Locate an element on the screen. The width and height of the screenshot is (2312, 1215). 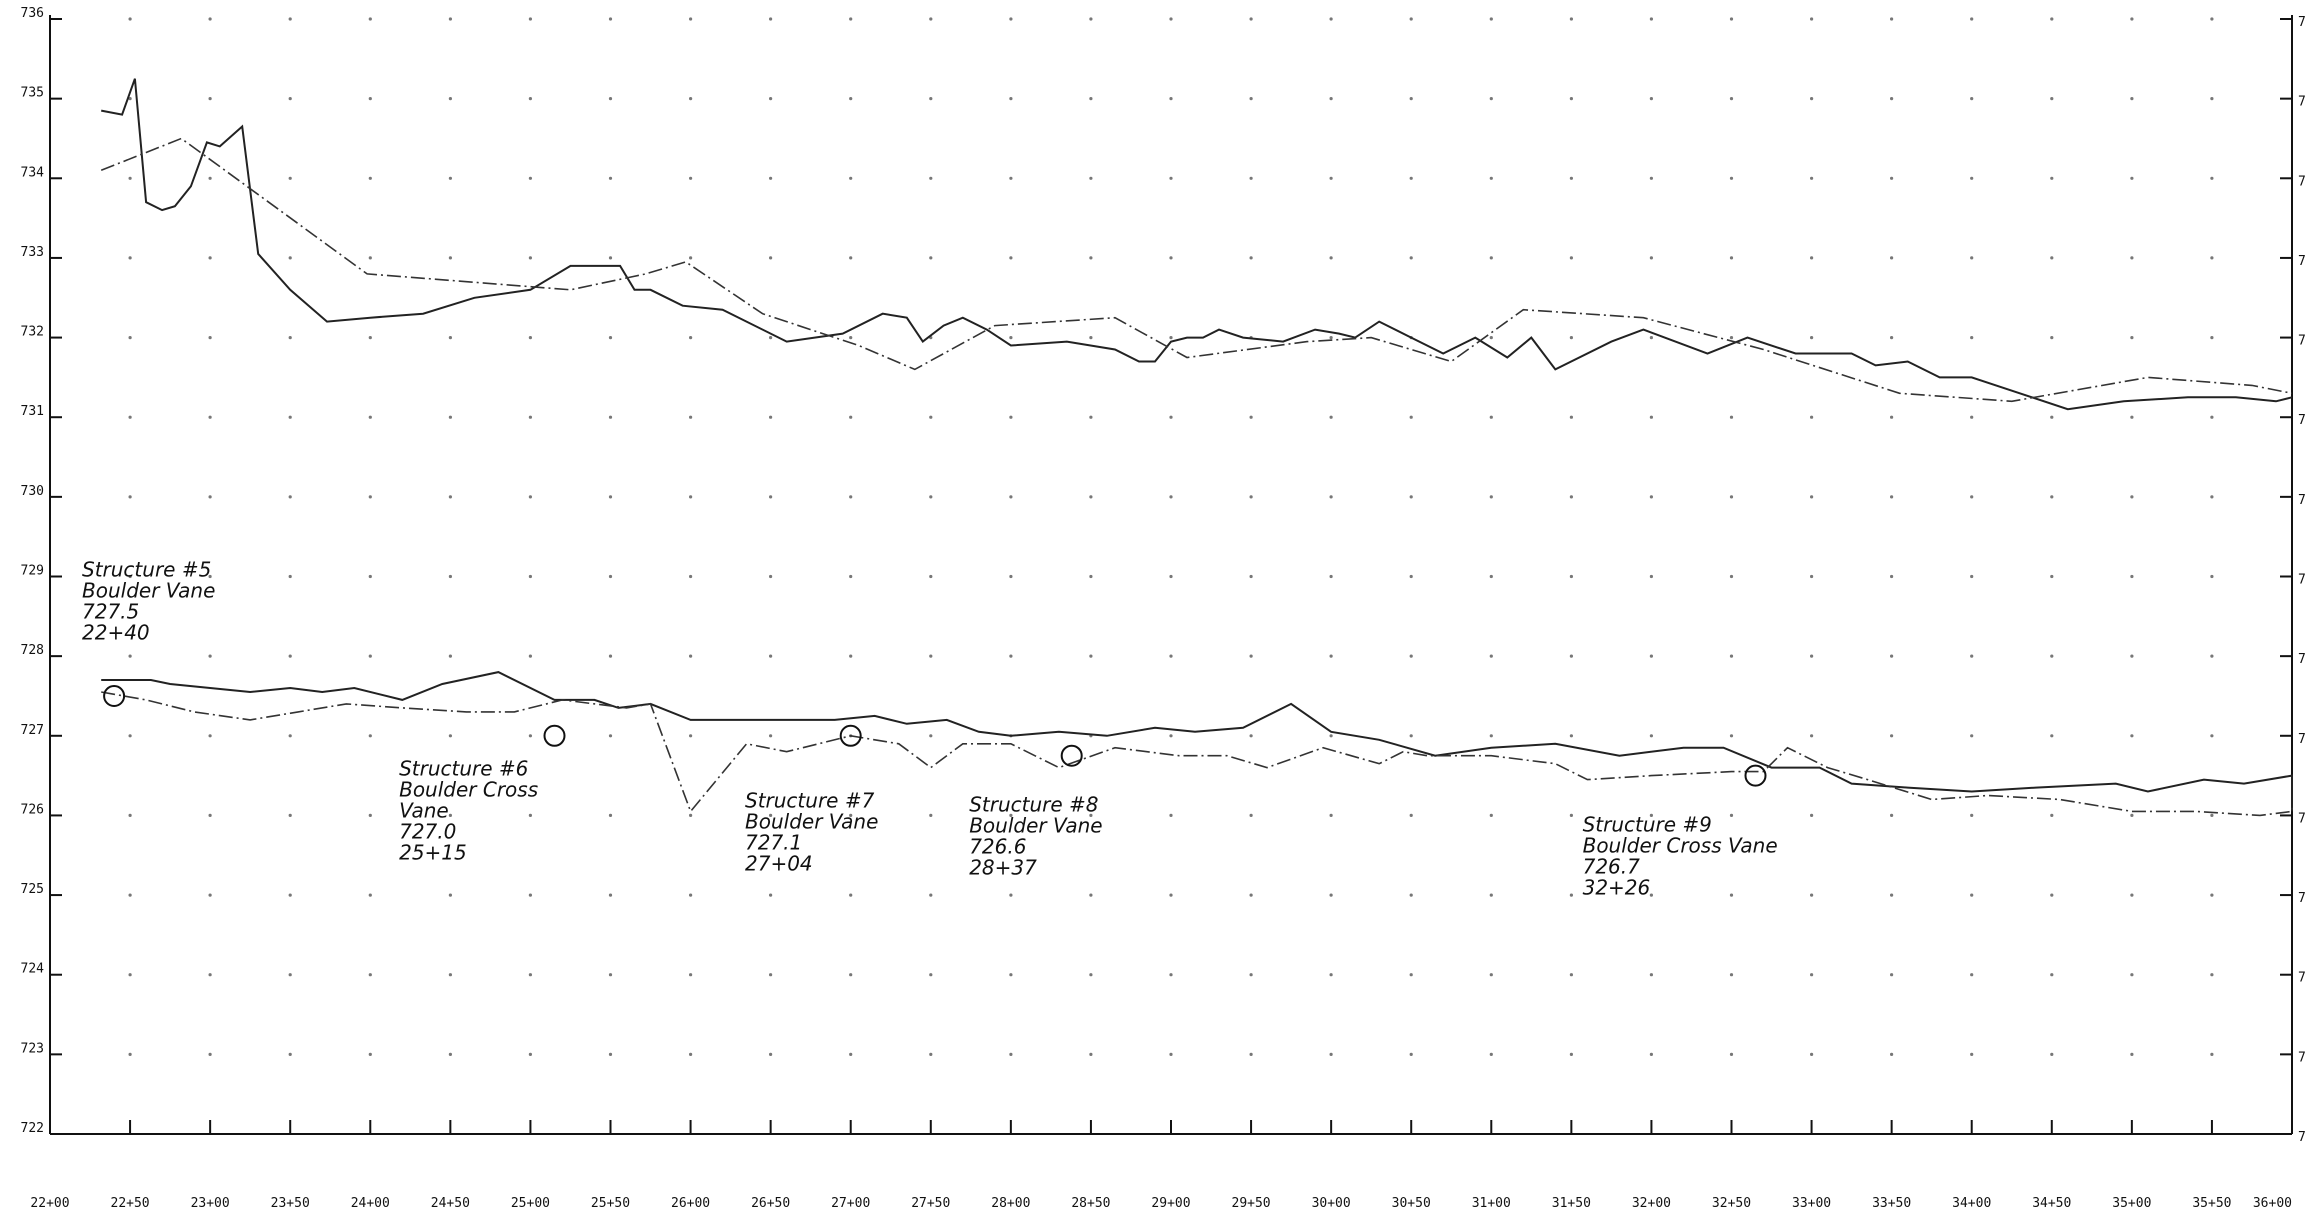
annotation-line: Structure #6 is located at coordinates (463, 769).